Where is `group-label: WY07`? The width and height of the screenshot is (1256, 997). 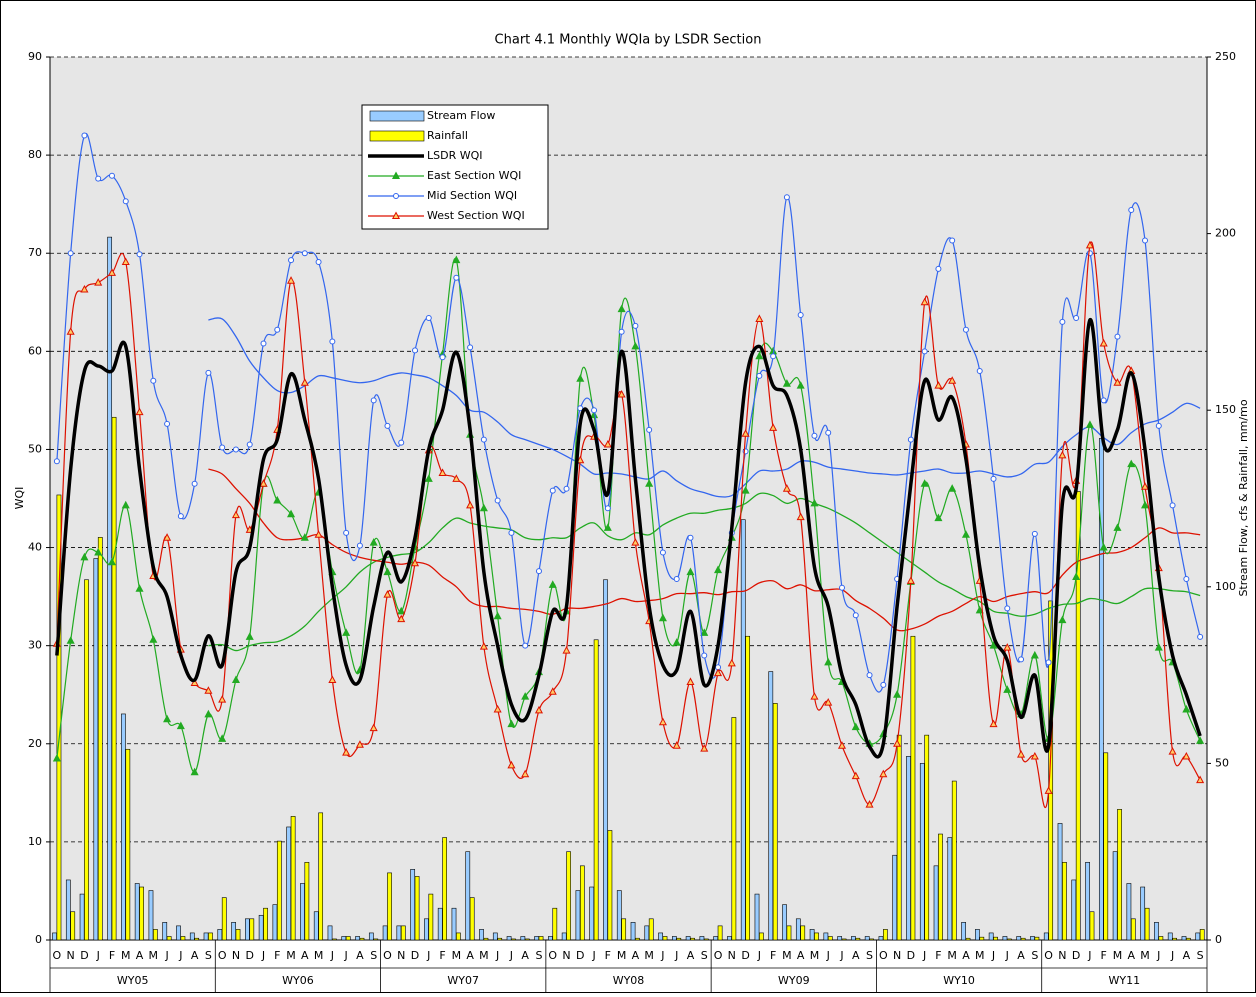 group-label: WY07 is located at coordinates (463, 980).